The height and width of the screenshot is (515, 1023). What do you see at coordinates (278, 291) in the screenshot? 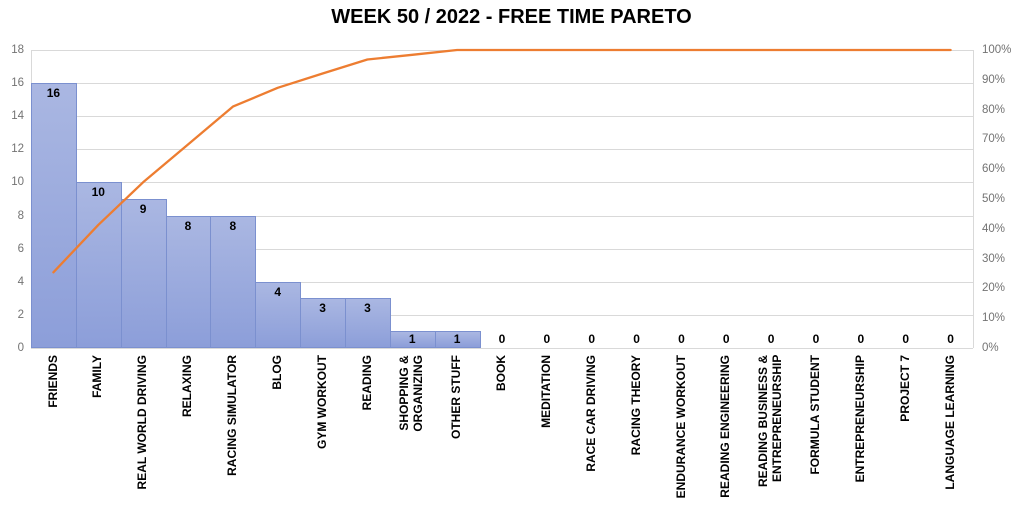
I see `bar-value-label: 4` at bounding box center [278, 291].